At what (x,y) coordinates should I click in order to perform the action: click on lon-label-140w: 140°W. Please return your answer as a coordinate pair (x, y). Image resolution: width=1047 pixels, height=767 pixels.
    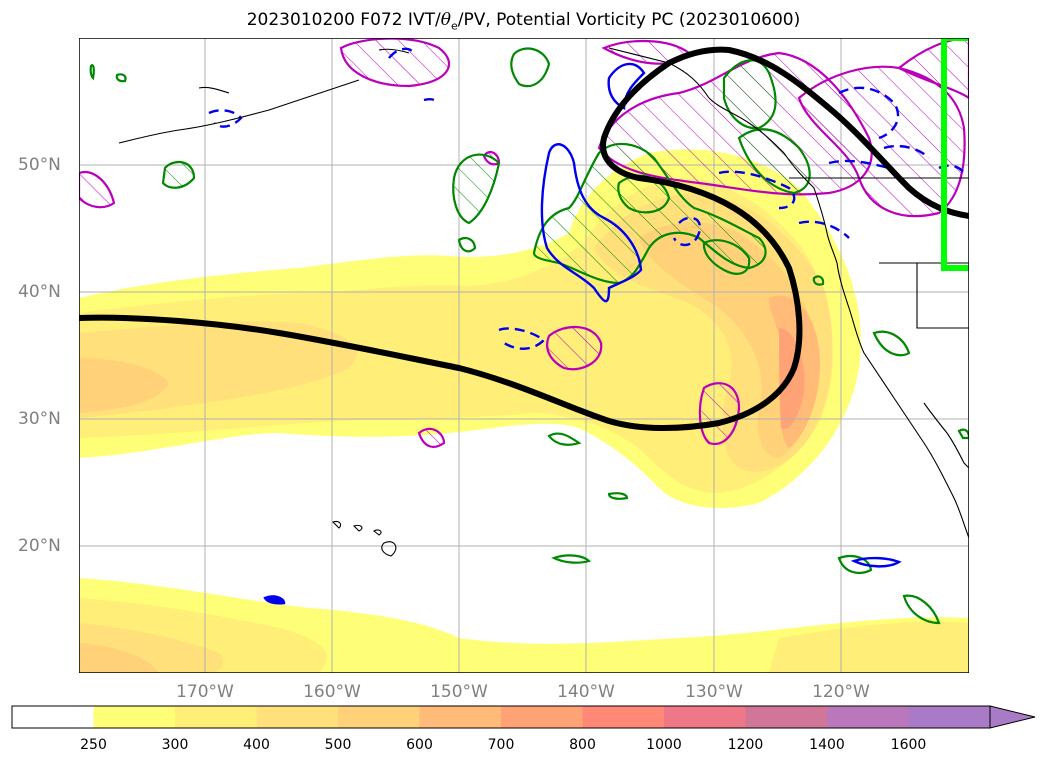
    Looking at the image, I should click on (586, 692).